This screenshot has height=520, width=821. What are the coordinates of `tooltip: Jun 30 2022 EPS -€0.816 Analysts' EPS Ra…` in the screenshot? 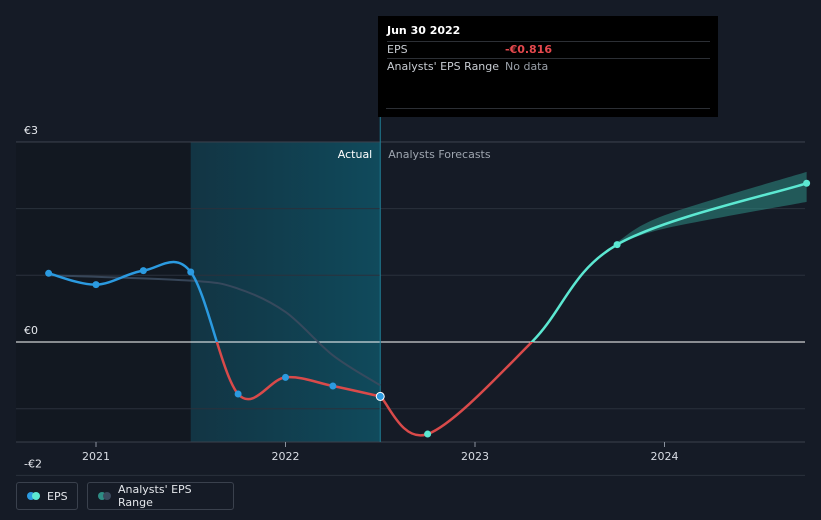 It's located at (548, 66).